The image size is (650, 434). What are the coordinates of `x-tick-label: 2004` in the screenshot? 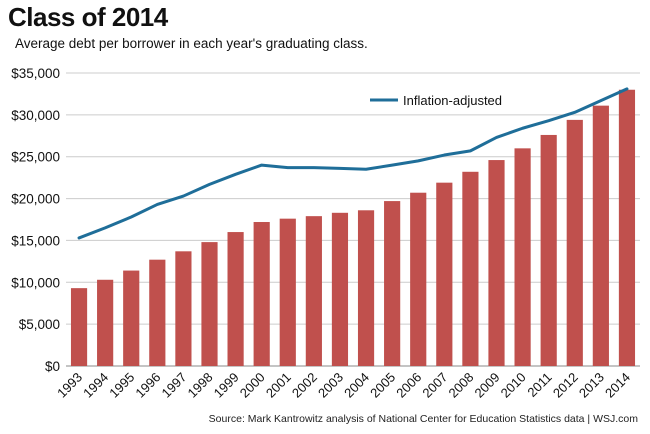 It's located at (356, 385).